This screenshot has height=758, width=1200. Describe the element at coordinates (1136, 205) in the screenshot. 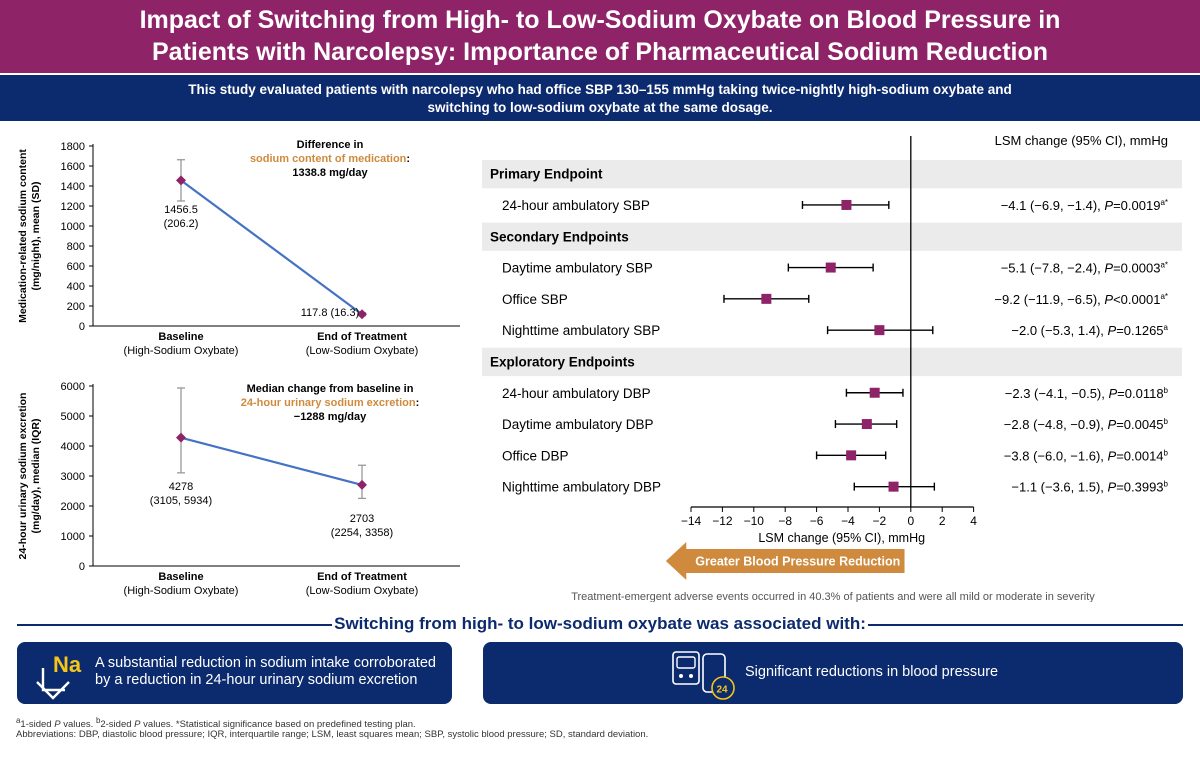

I see `result-p-value: =0.0019` at that location.